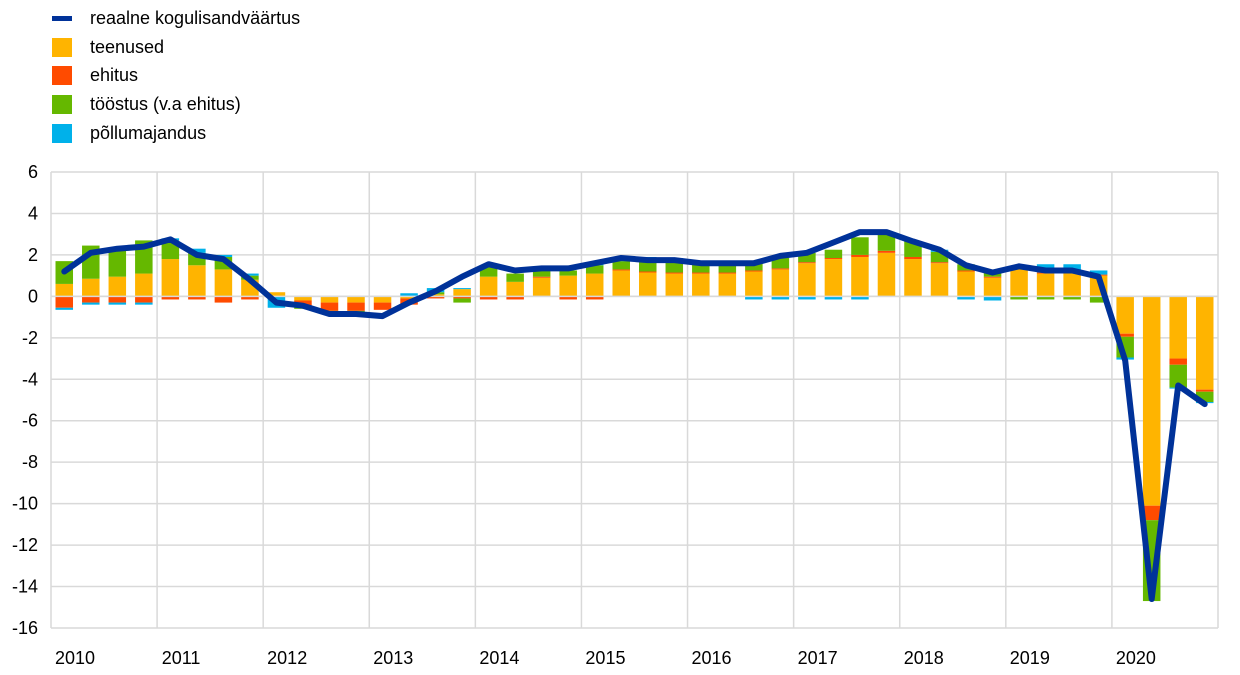 This screenshot has width=1240, height=675. I want to click on y-tick-label: -6, so click(30, 421).